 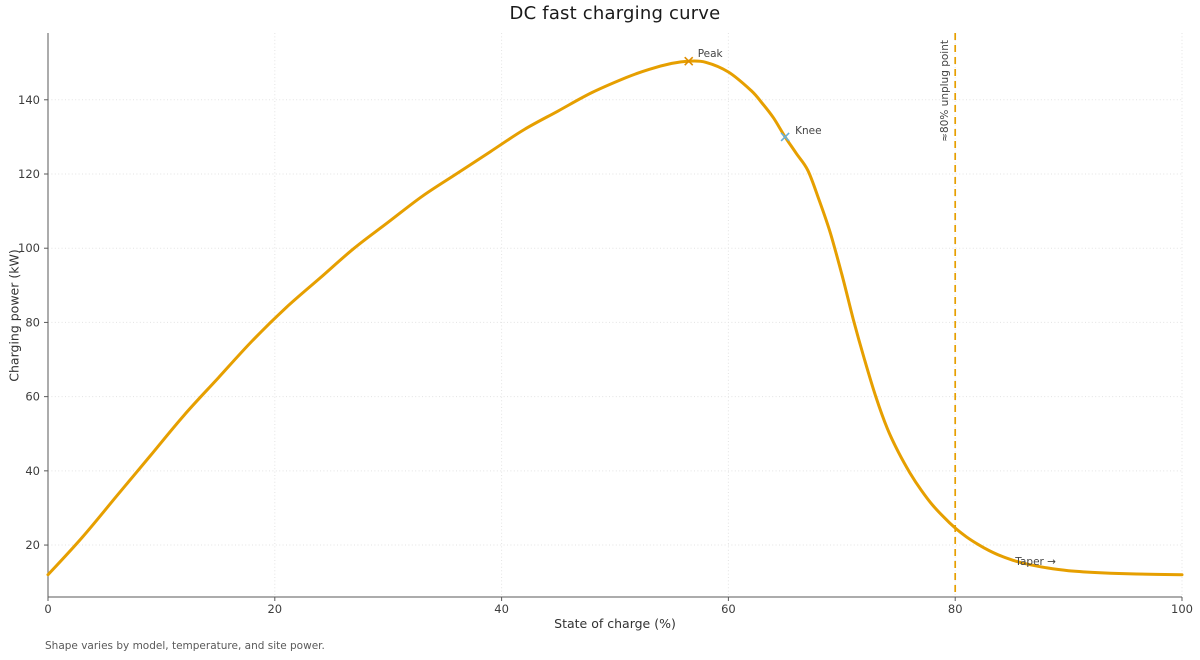 I want to click on unplug-threshold-label: ≈80% unplug point, so click(x=945, y=91).